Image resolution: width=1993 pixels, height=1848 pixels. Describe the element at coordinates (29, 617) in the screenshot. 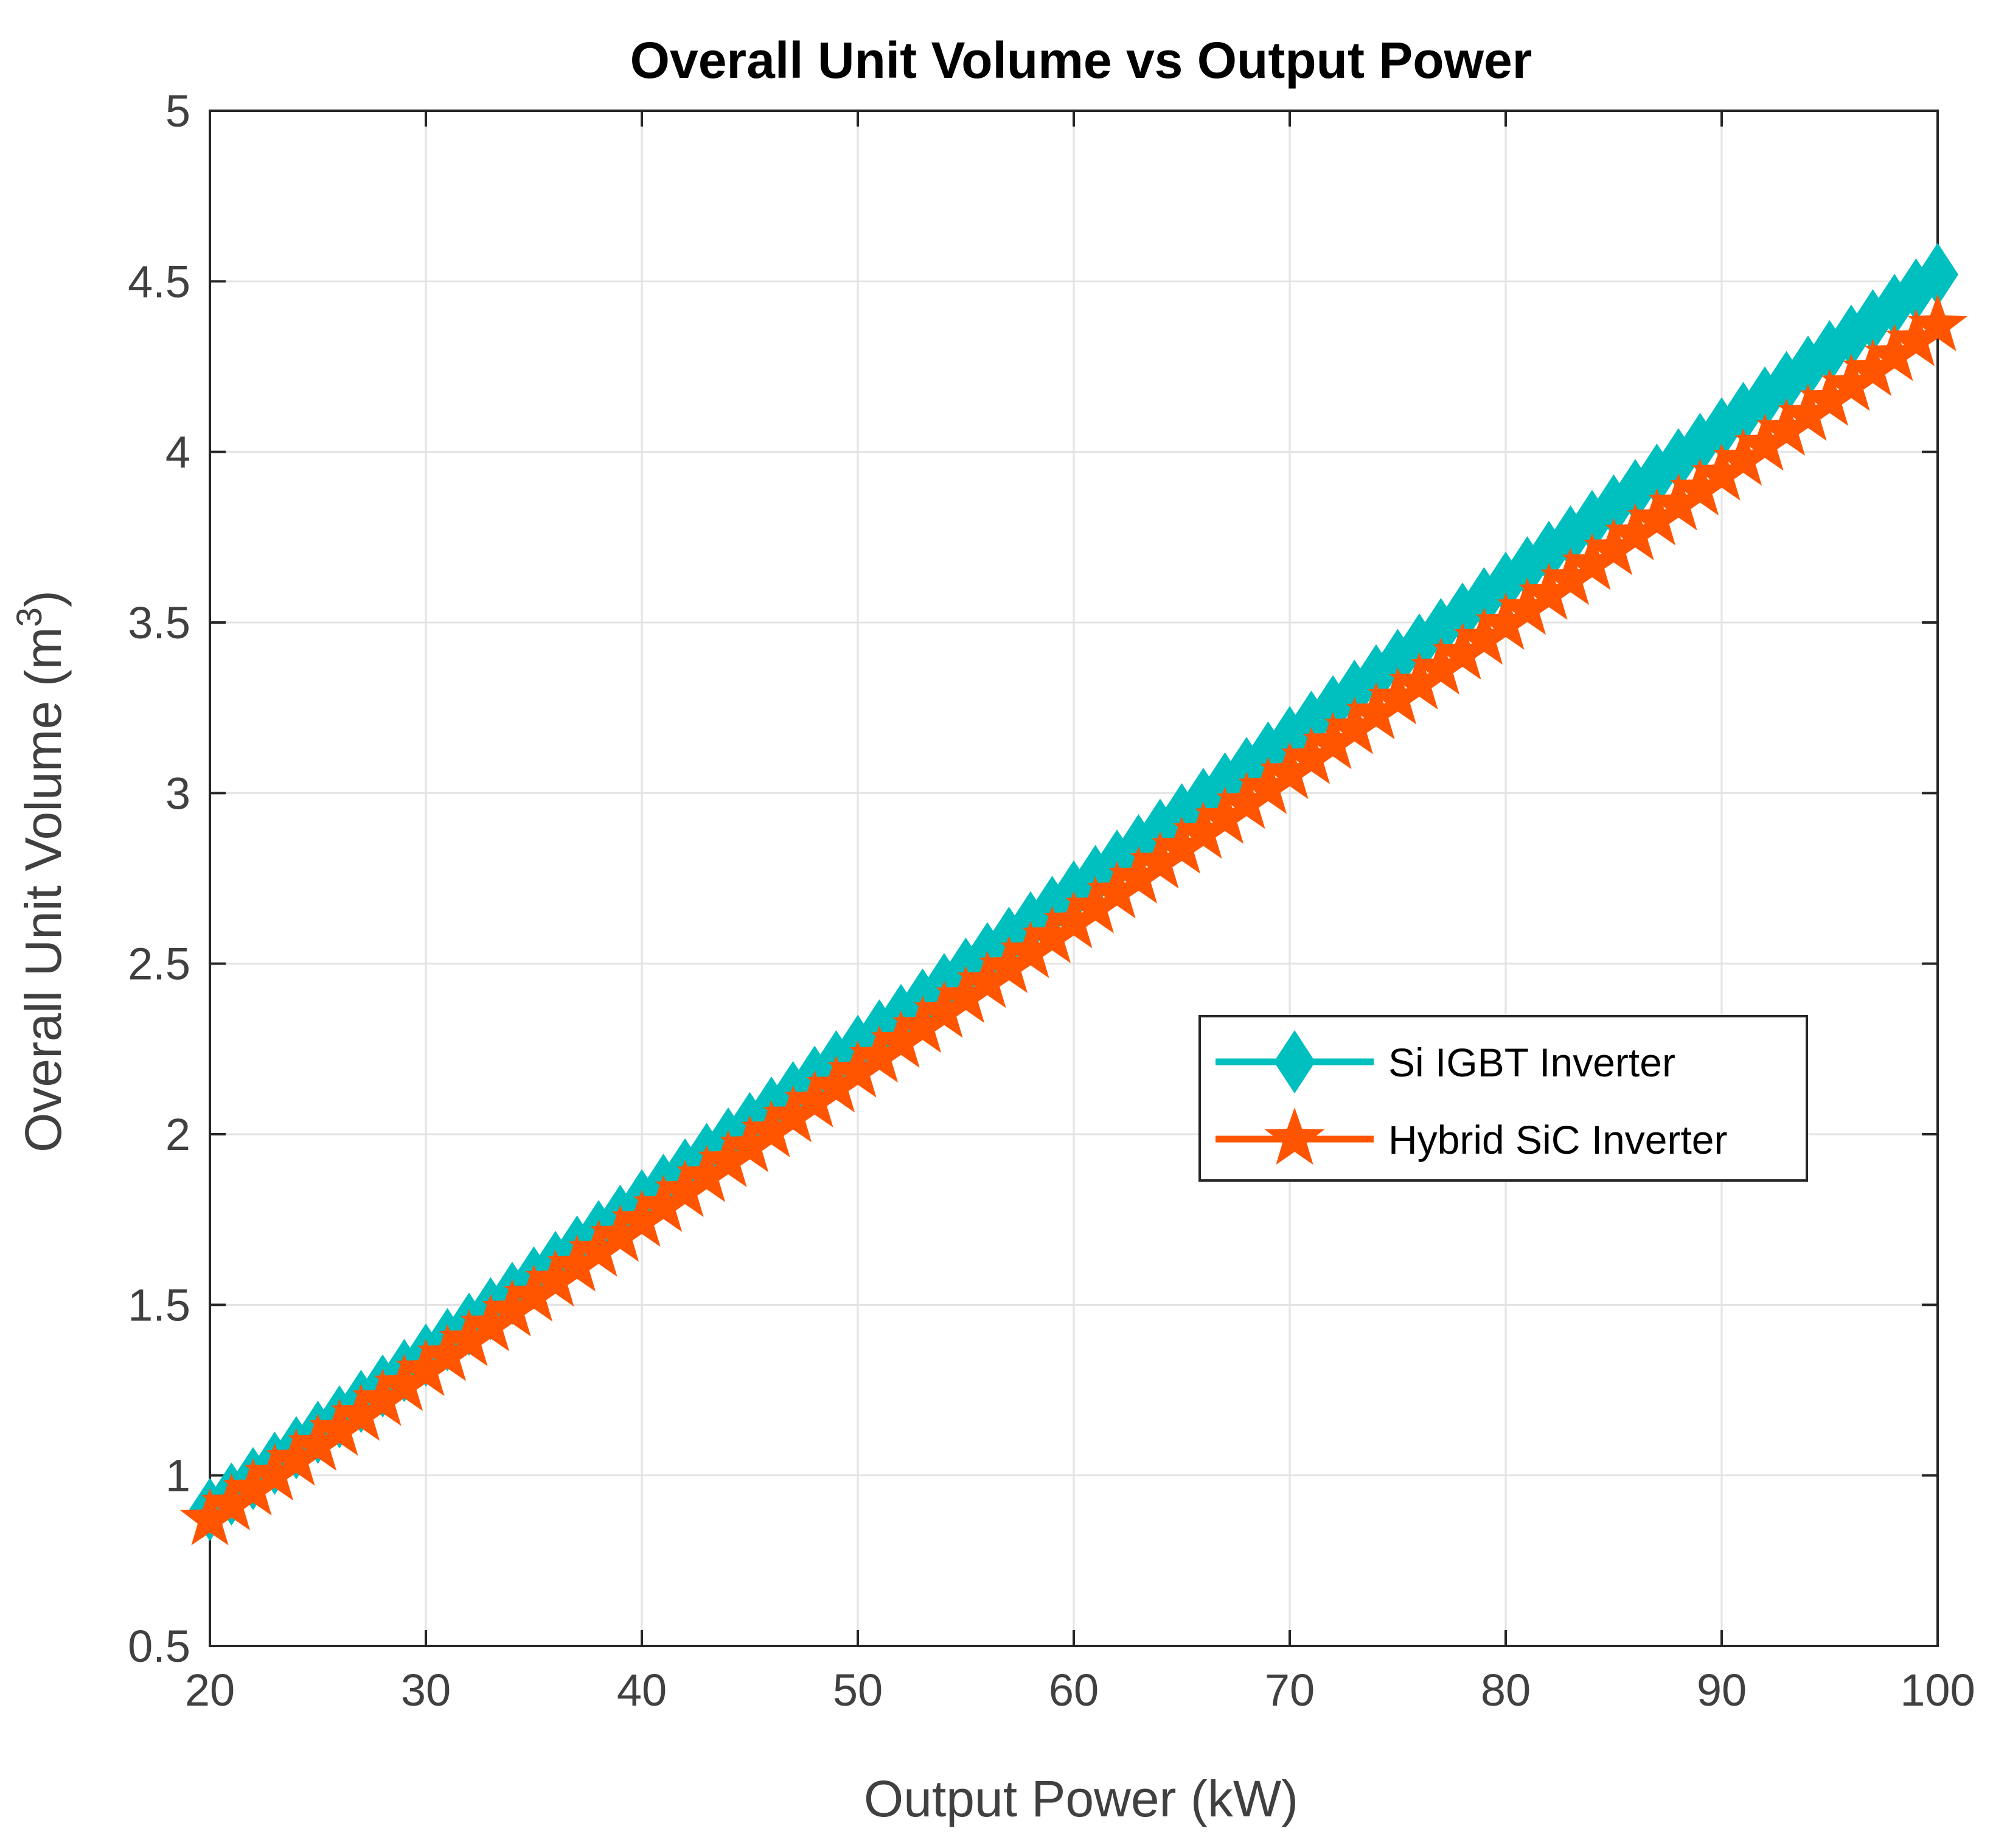

I see `y-axis-title-superscript: 3` at that location.